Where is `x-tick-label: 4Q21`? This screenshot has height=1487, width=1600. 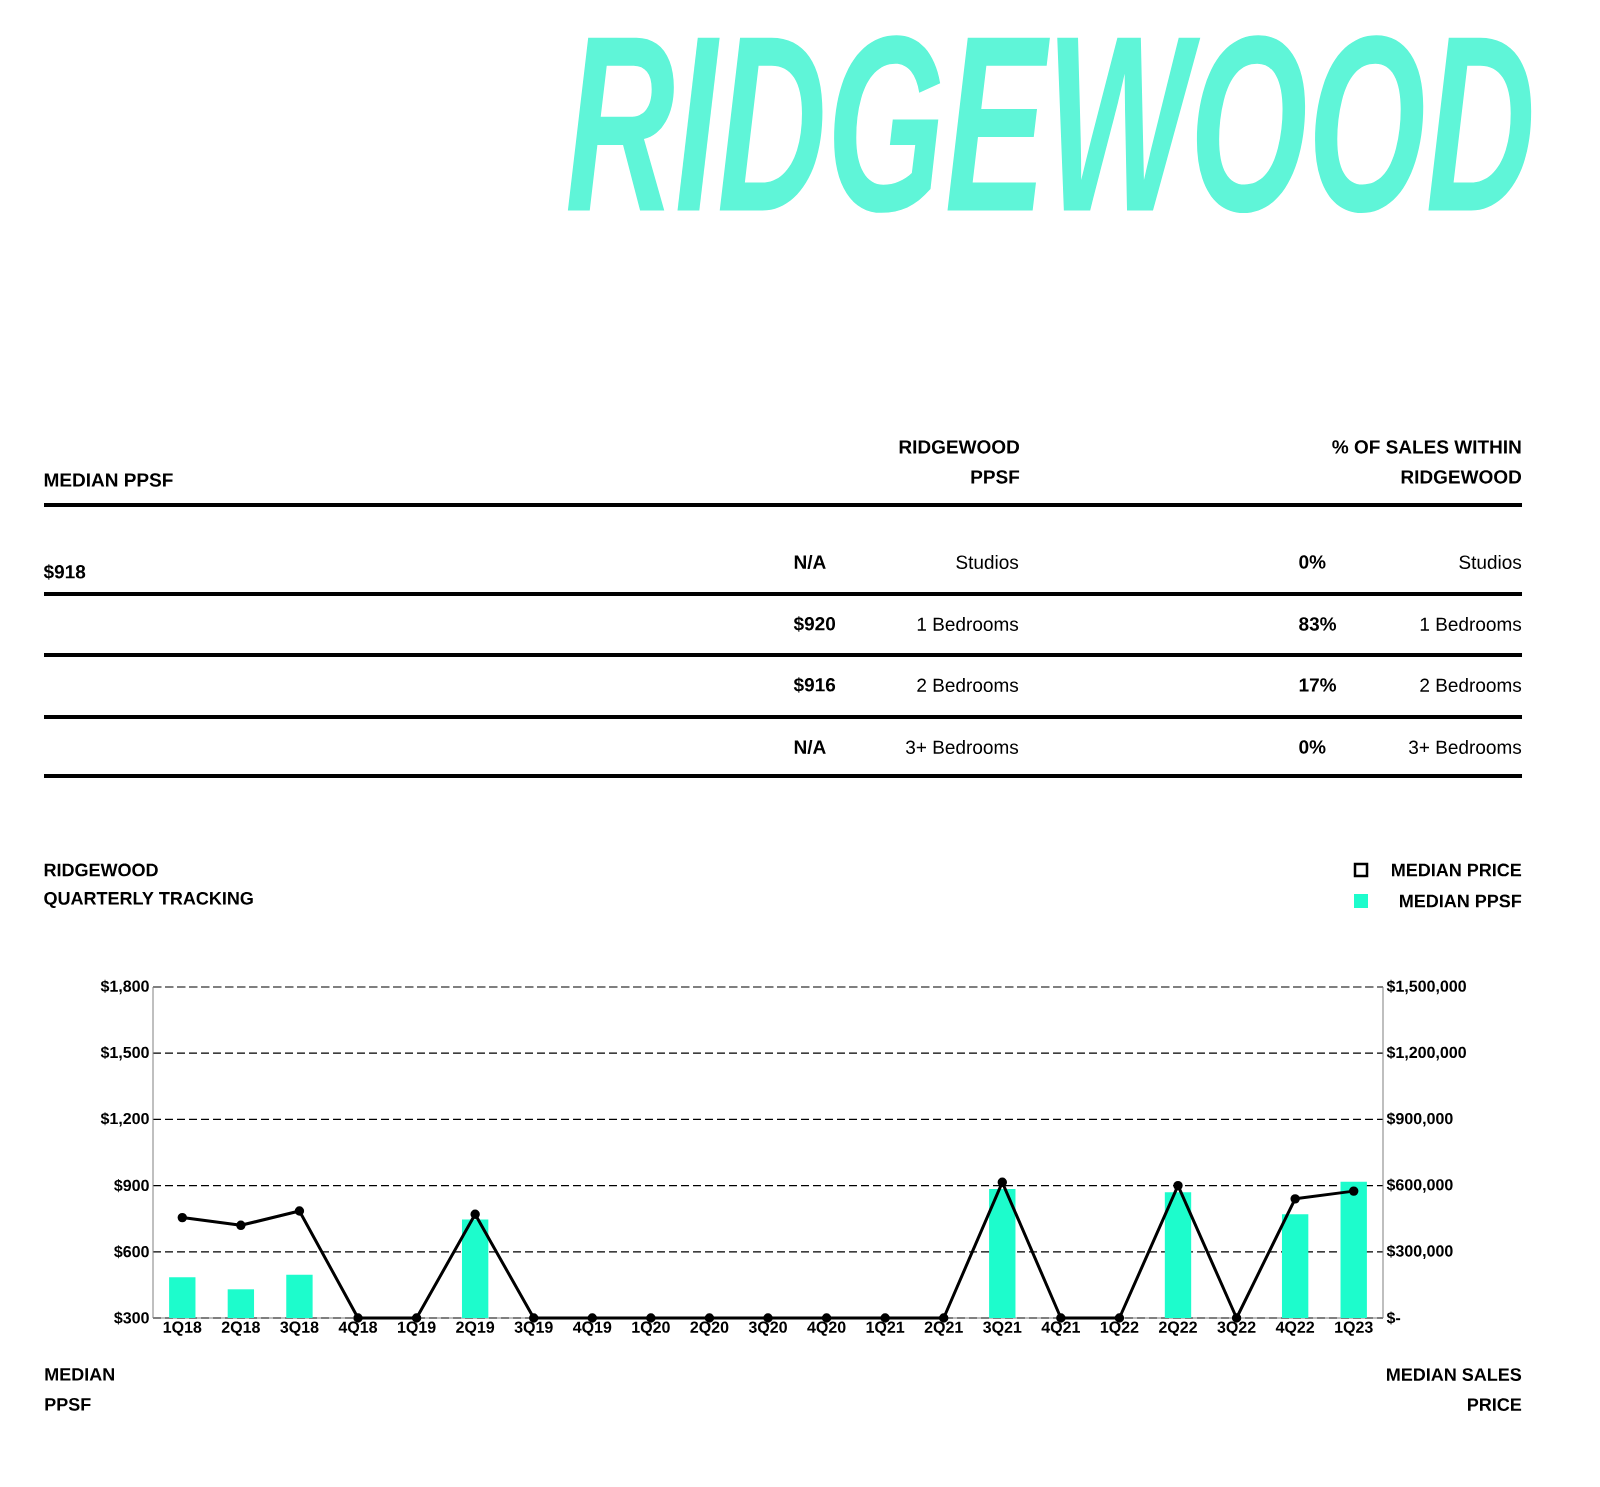
x-tick-label: 4Q21 is located at coordinates (1060, 1328).